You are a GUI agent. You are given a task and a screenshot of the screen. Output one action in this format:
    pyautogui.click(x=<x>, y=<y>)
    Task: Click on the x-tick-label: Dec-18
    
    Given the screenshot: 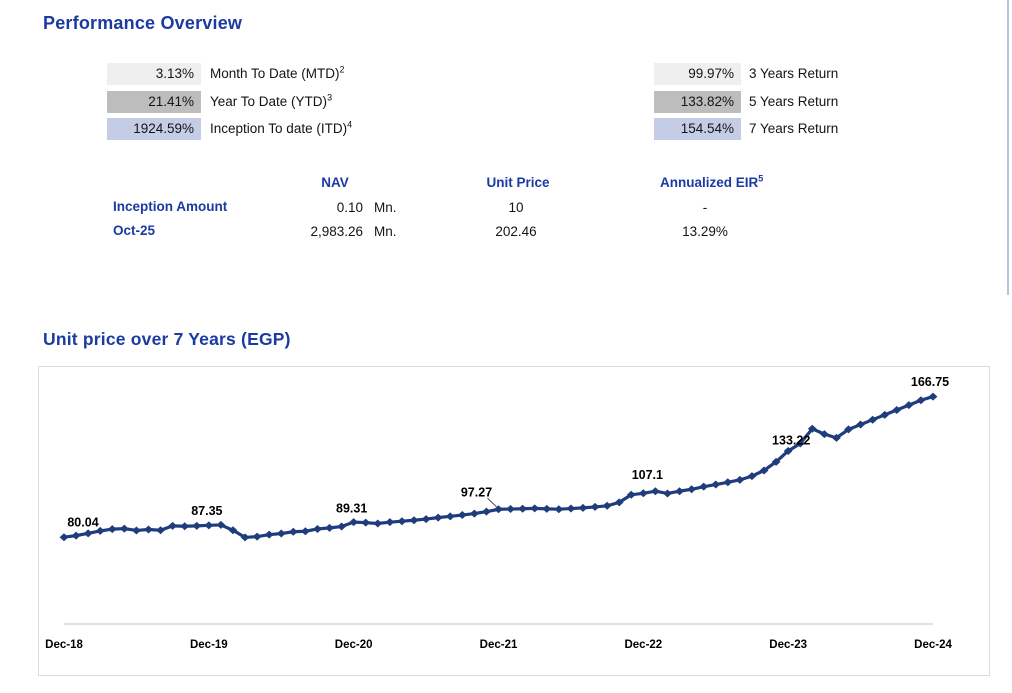 What is the action you would take?
    pyautogui.click(x=64, y=645)
    